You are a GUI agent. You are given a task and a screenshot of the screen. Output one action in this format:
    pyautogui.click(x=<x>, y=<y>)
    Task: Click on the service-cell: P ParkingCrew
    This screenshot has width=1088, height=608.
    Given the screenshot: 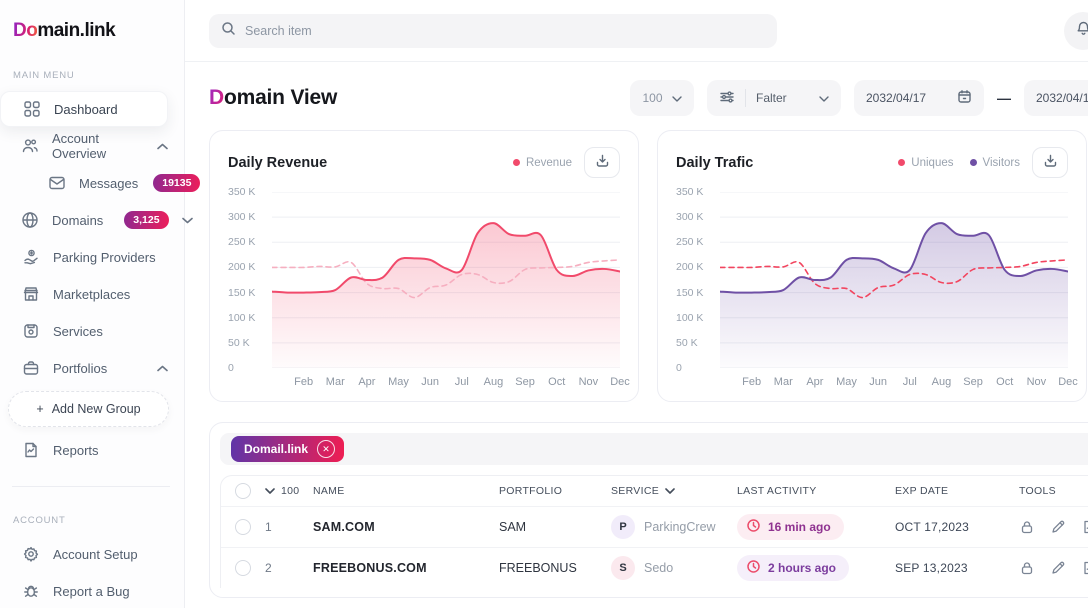 What is the action you would take?
    pyautogui.click(x=674, y=527)
    